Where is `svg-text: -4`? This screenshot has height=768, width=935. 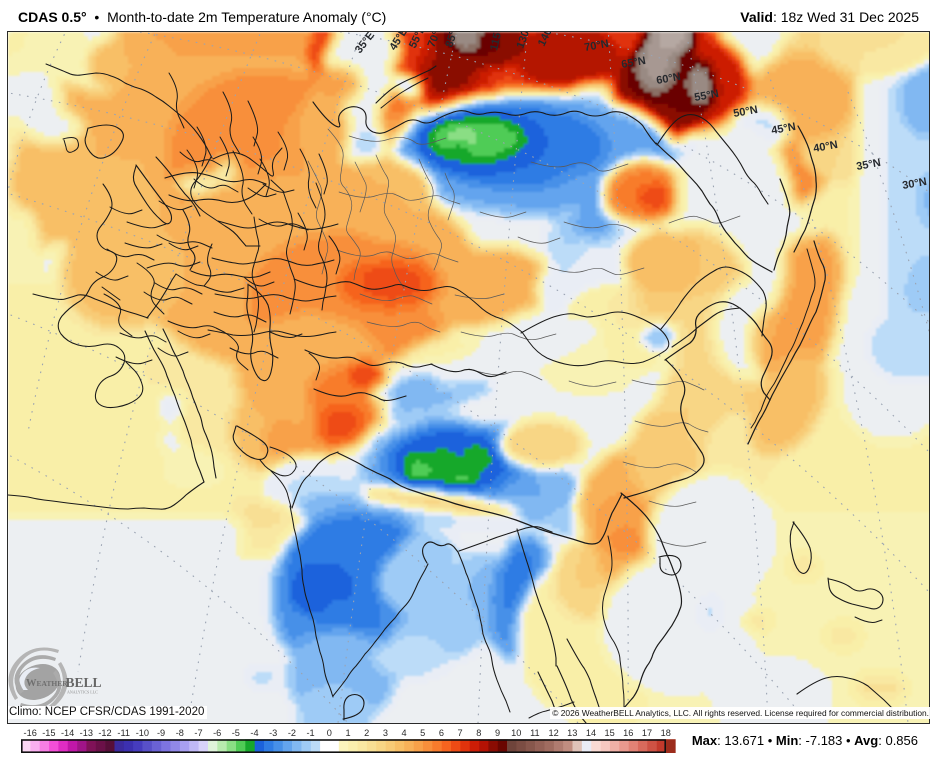 svg-text: -4 is located at coordinates (254, 733).